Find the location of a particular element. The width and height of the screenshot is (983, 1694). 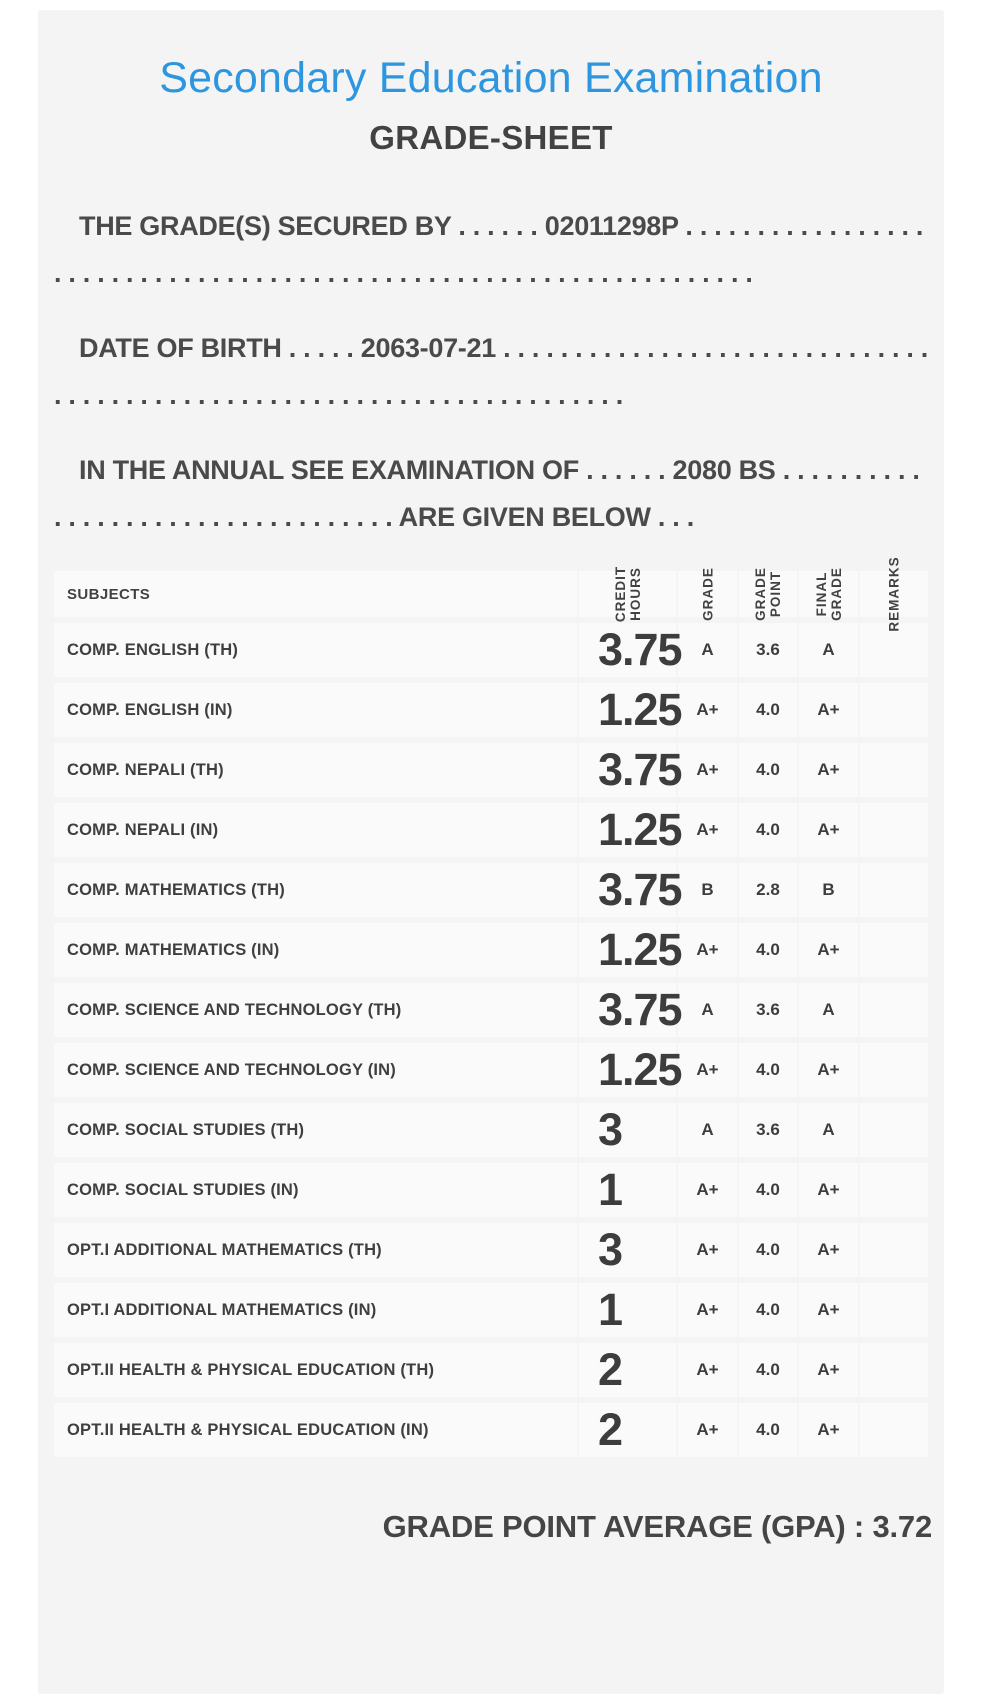

subject-cell: COMP. ENGLISH (TH) is located at coordinates (315, 650).